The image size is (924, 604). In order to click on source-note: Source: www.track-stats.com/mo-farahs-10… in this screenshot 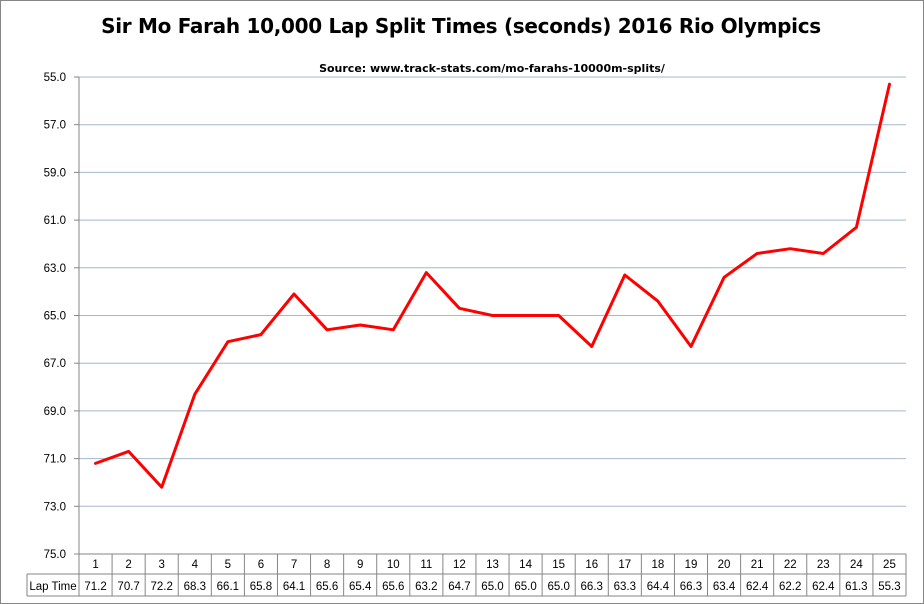, I will do `click(492, 68)`.